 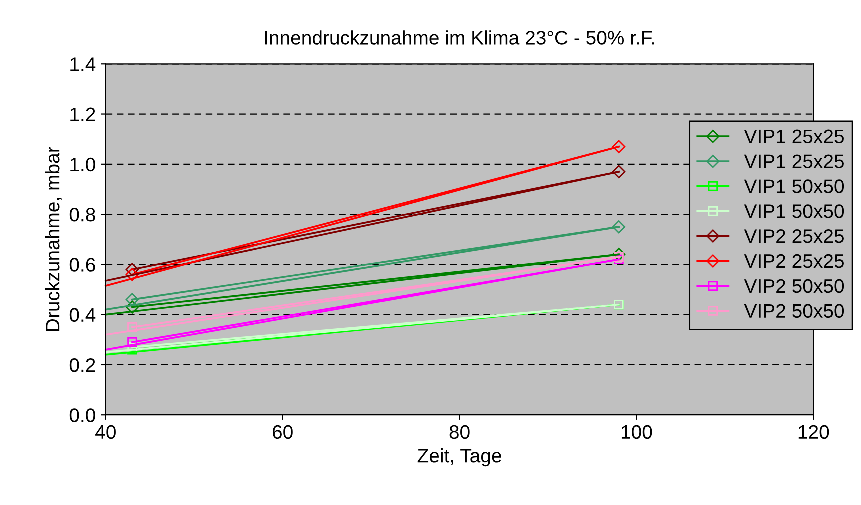 I want to click on y-tick-label: 0.0, so click(x=83, y=415).